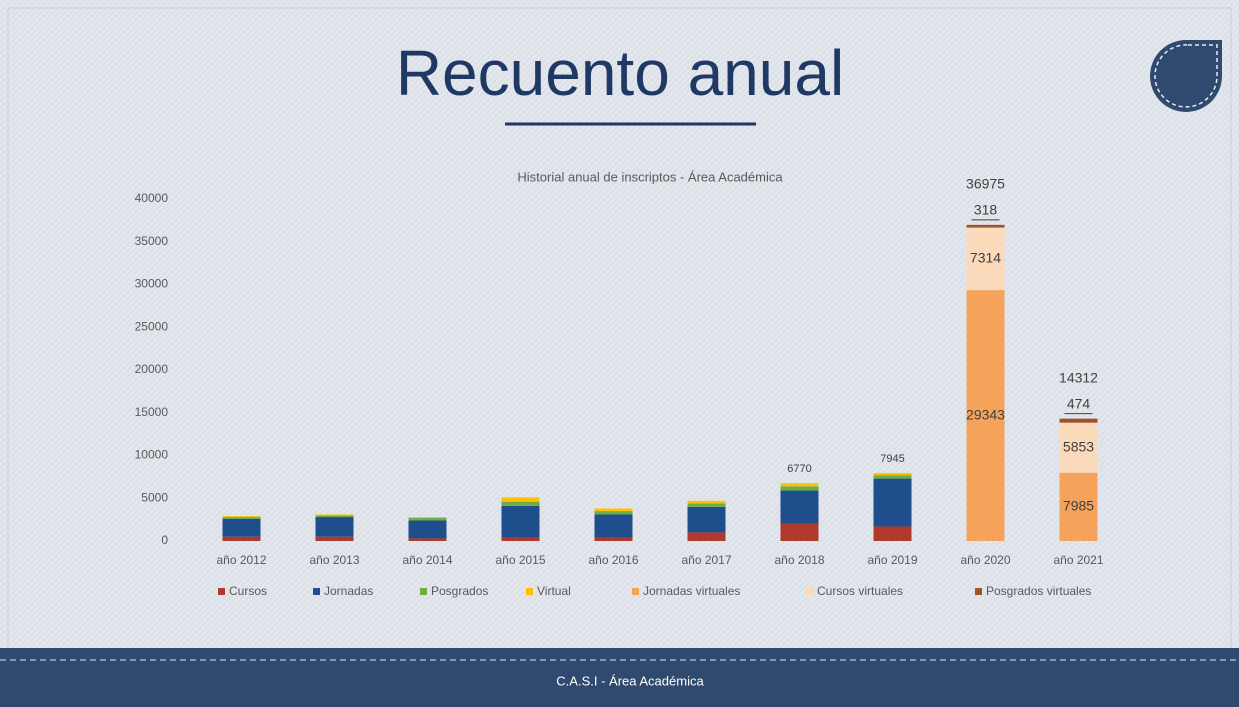 The image size is (1239, 707). I want to click on y-tick-label: 0, so click(164, 540).